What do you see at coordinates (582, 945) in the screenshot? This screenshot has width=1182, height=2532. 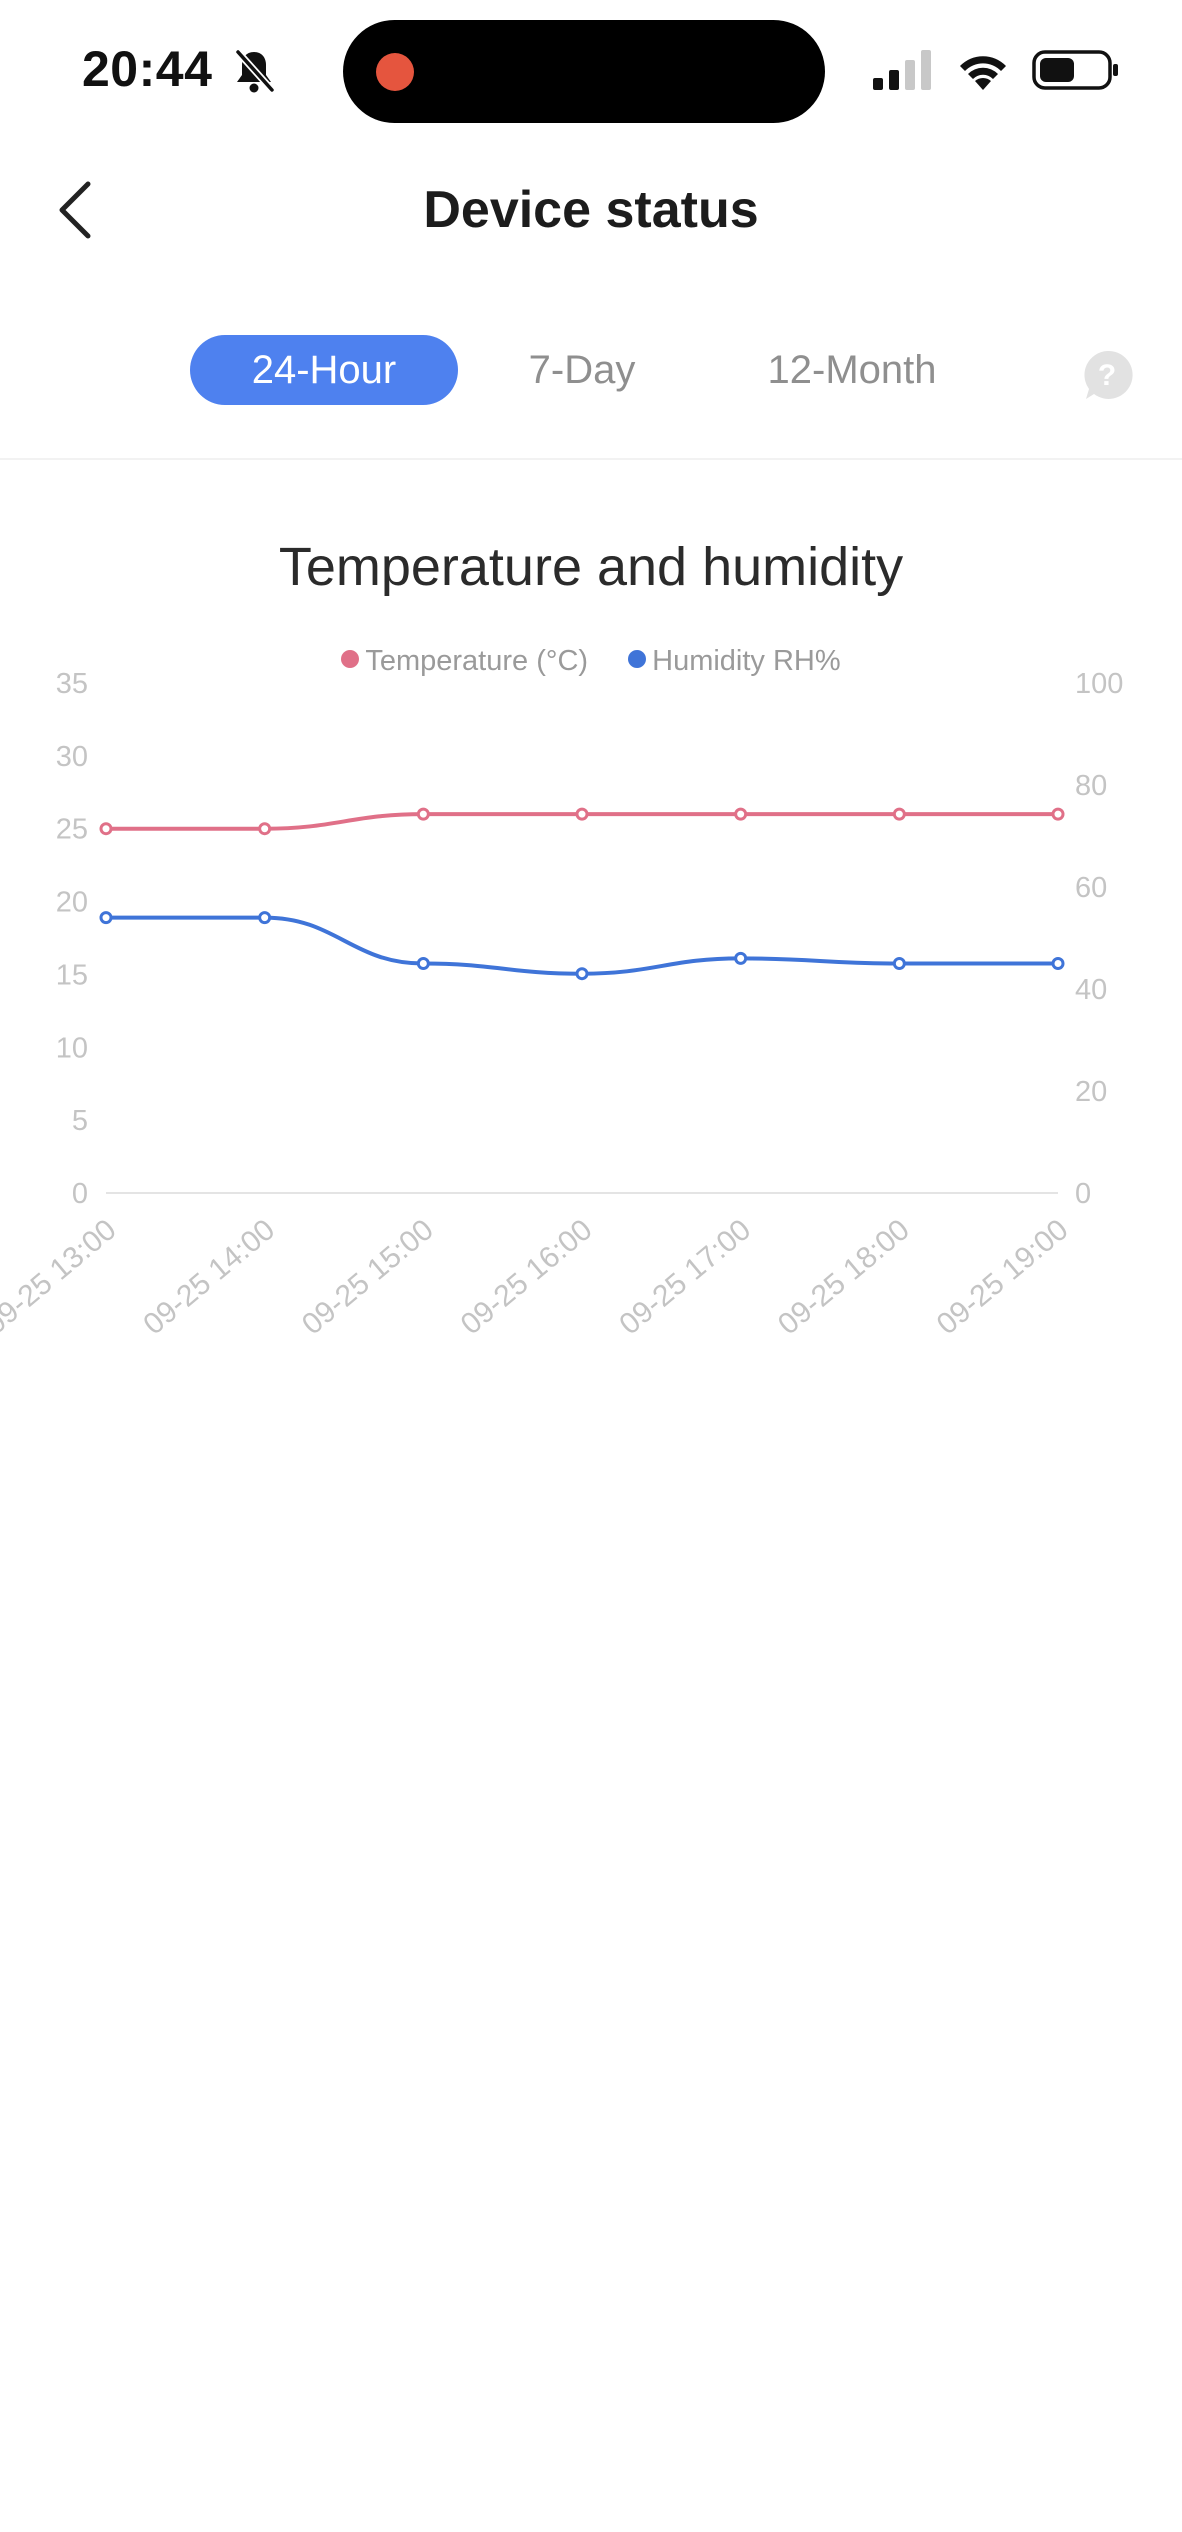 I see `series-line-humidity` at bounding box center [582, 945].